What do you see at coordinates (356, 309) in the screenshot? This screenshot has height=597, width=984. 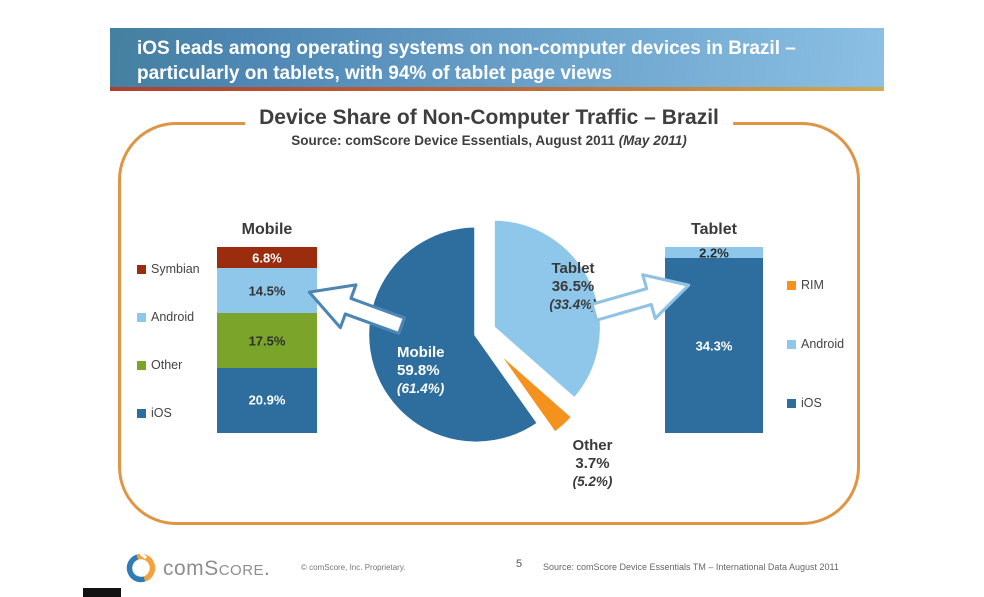 I see `arrow-left-icon` at bounding box center [356, 309].